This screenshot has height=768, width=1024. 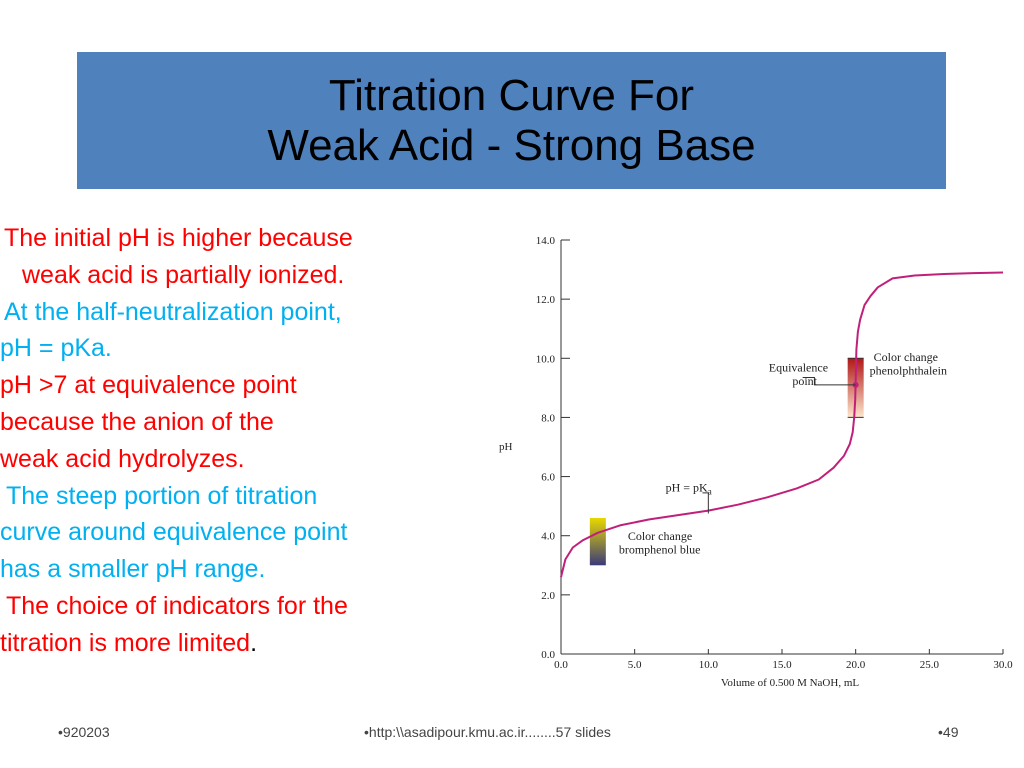 I want to click on bullet-3-line-2: because the anion of the, so click(x=250, y=422).